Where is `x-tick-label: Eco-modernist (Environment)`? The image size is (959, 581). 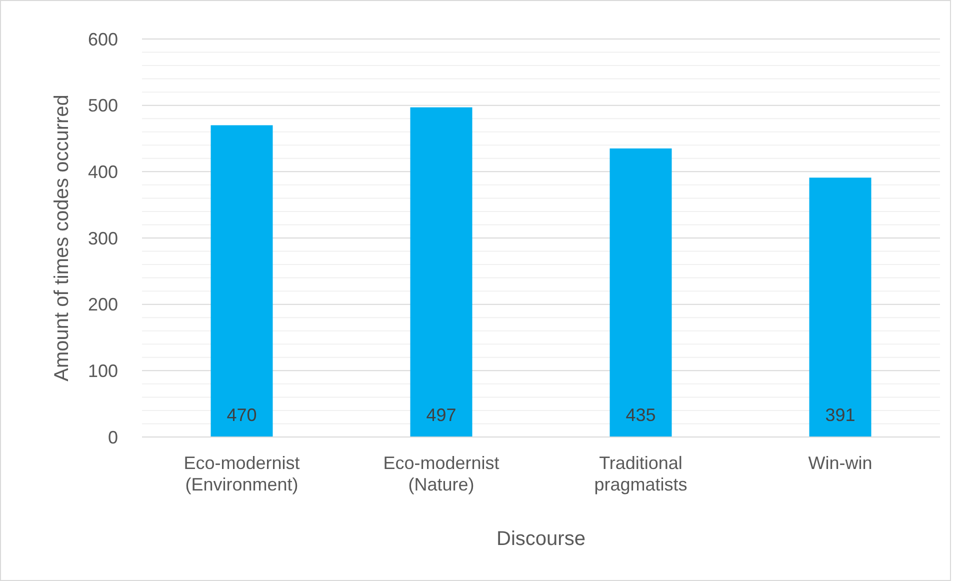
x-tick-label: Eco-modernist (Environment) is located at coordinates (242, 474).